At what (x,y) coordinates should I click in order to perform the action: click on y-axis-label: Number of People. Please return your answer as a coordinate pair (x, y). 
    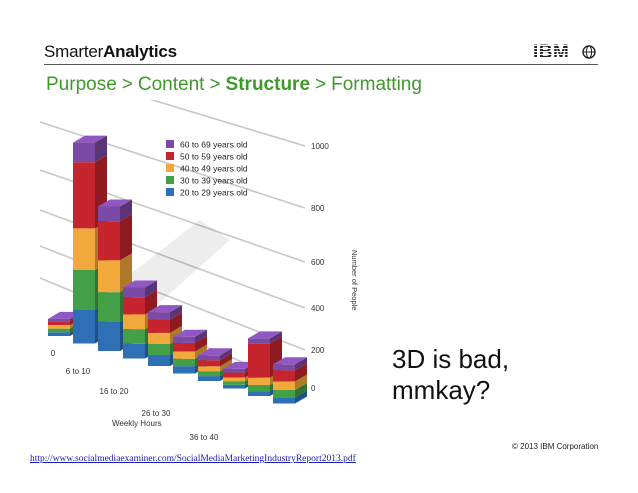
    Looking at the image, I should click on (354, 280).